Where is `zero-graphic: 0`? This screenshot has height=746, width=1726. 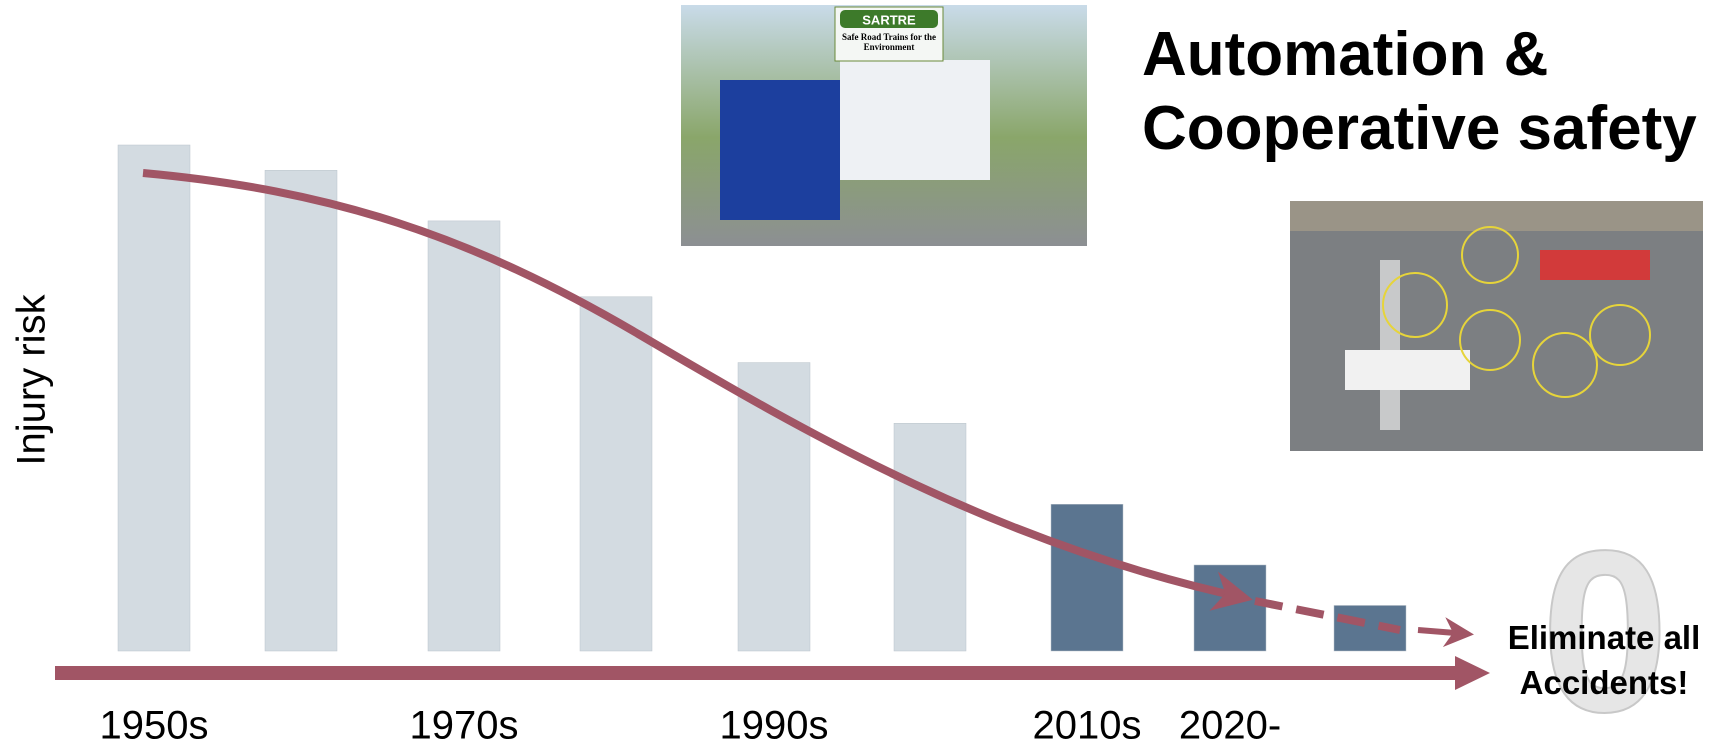 zero-graphic: 0 is located at coordinates (1605, 624).